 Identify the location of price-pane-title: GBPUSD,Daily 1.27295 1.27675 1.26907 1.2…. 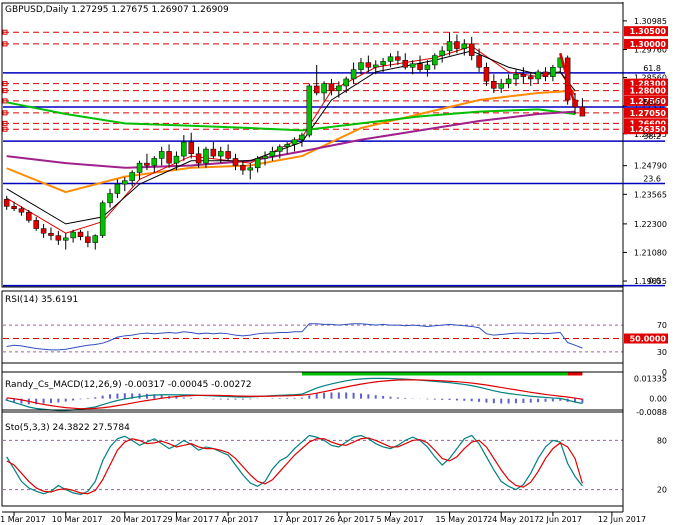
(117, 10).